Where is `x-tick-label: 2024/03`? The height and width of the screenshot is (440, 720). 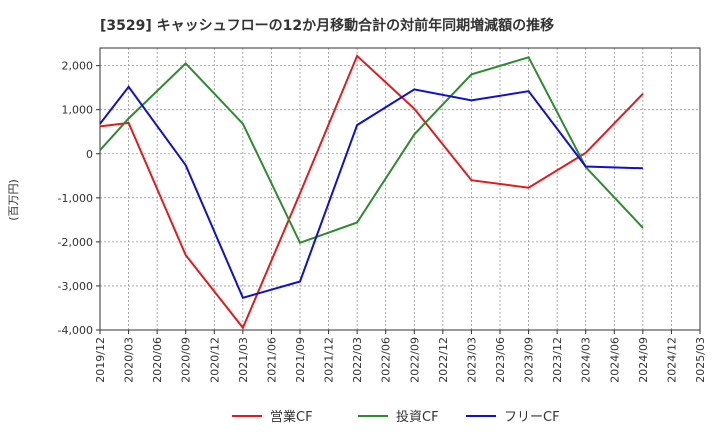
x-tick-label: 2024/03 is located at coordinates (586, 360).